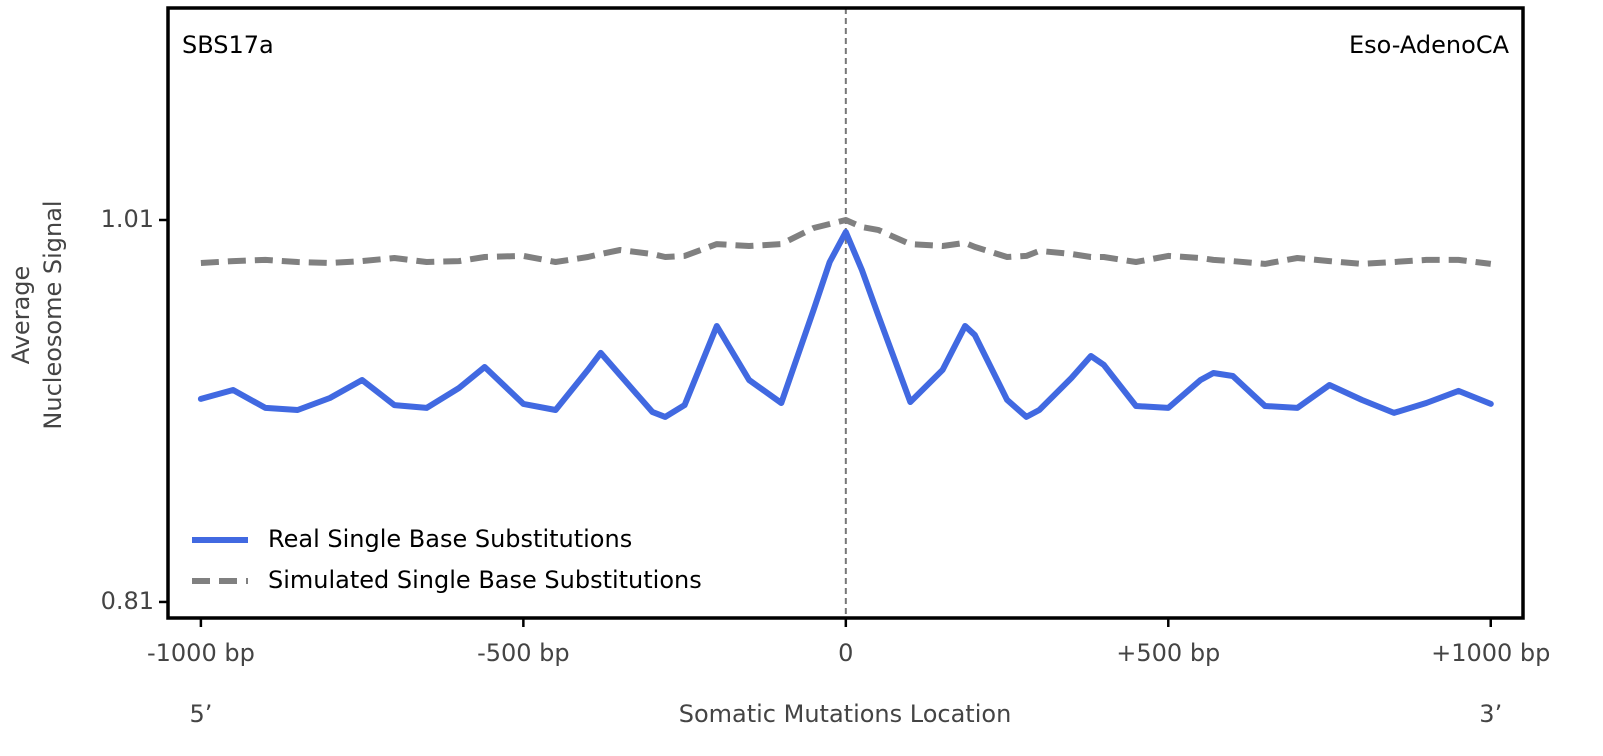  Describe the element at coordinates (127, 219) in the screenshot. I see `y-tick-label: 1.01` at that location.